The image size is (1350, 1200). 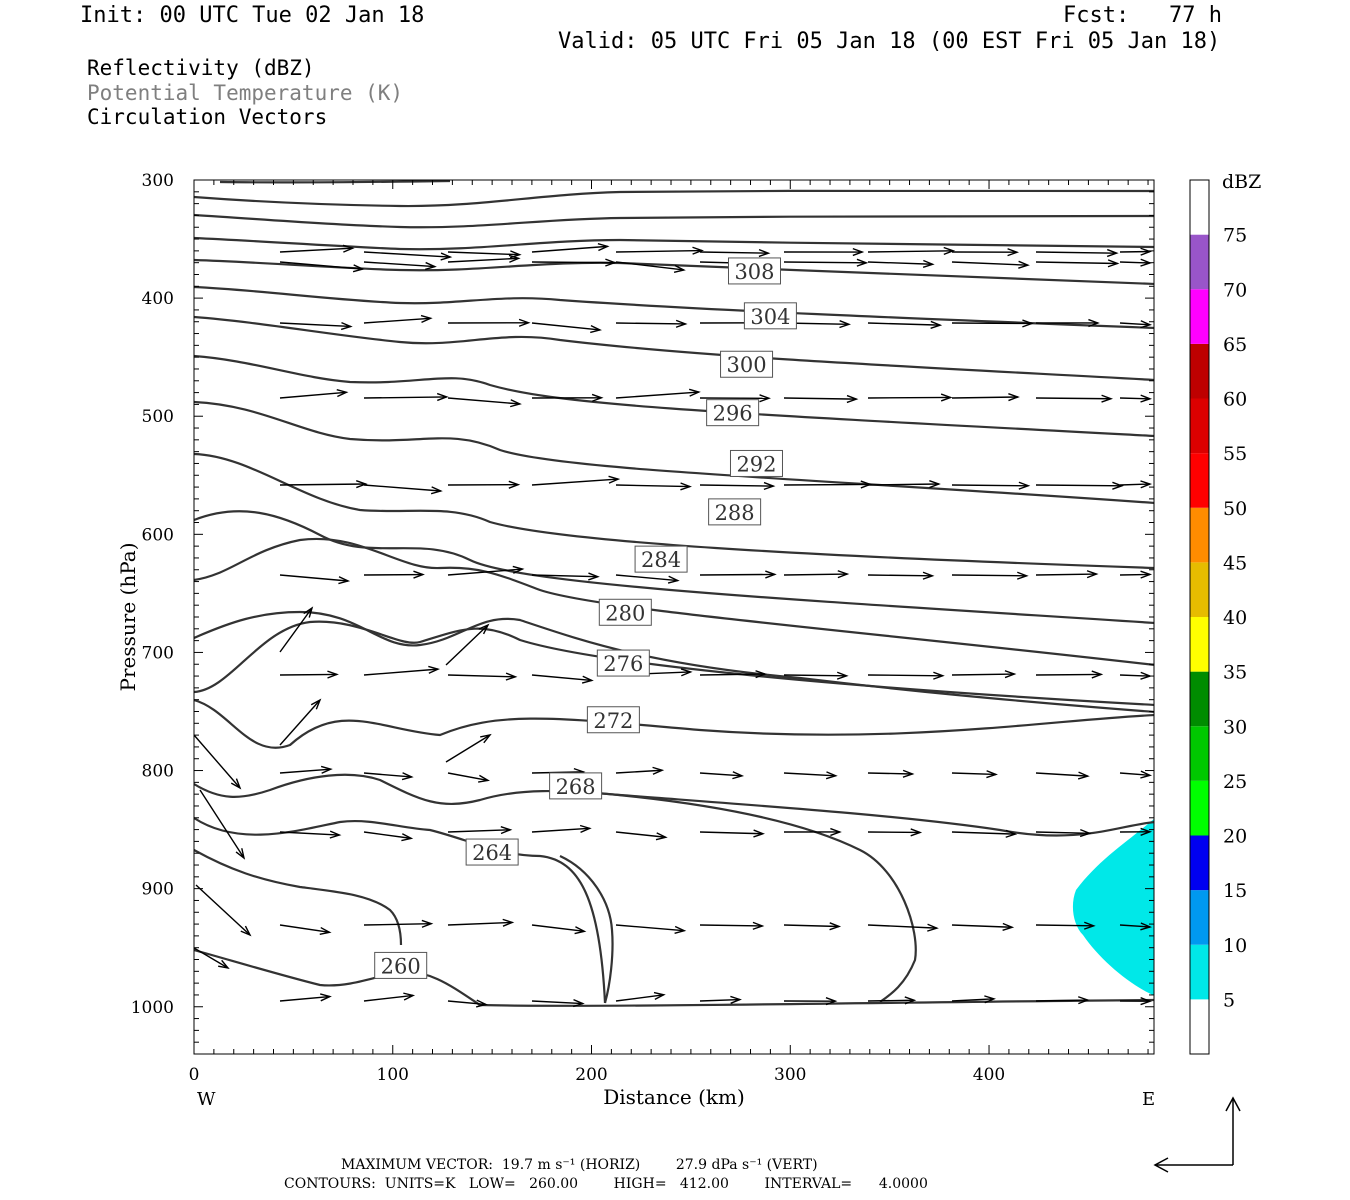 What do you see at coordinates (674, 723) in the screenshot?
I see `isentrope-268-upper` at bounding box center [674, 723].